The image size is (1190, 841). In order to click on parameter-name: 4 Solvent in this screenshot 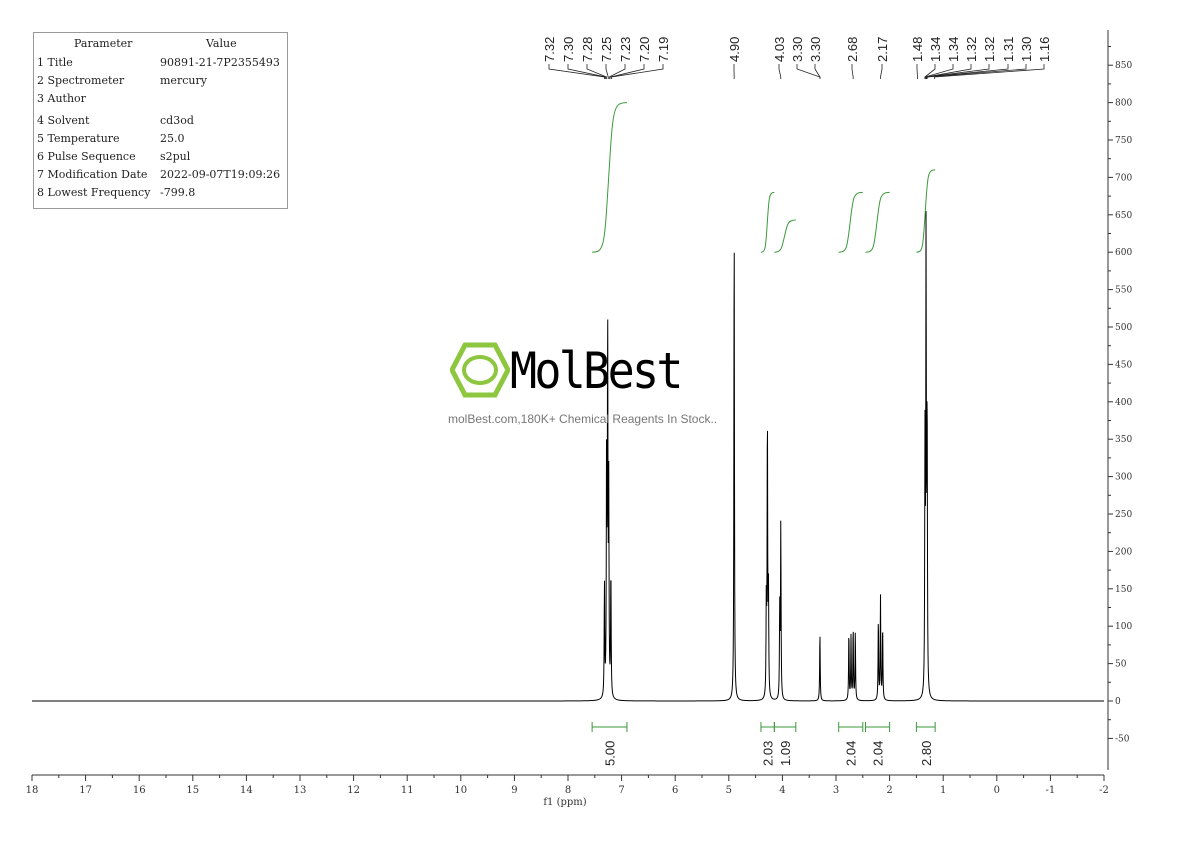, I will do `click(63, 120)`.